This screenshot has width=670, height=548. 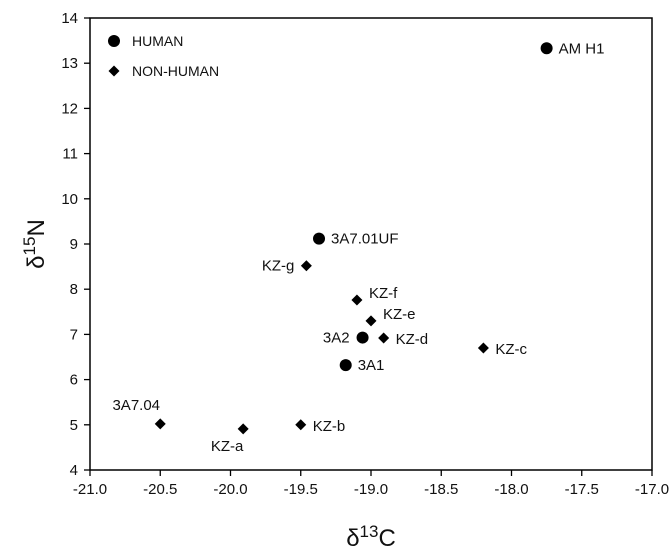 I want to click on point-label-kz-f: KZ-f, so click(x=383, y=293).